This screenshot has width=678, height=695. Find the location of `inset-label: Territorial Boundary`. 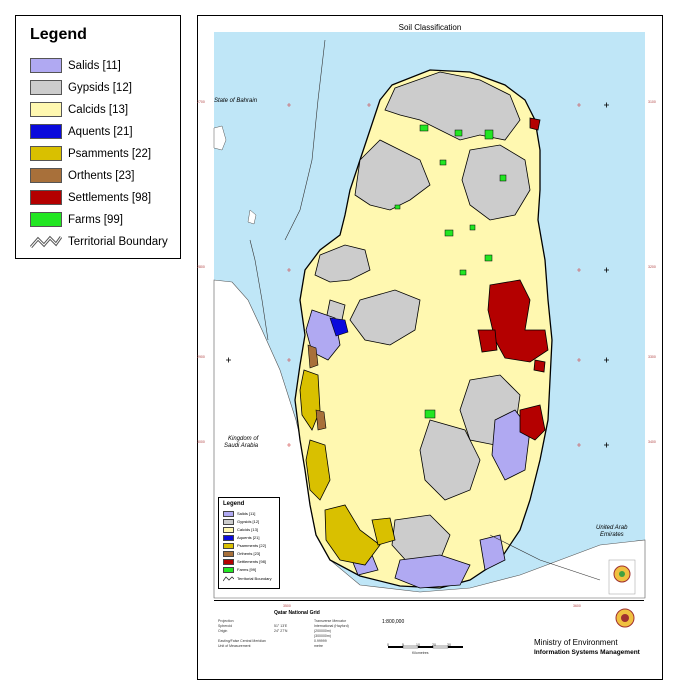

inset-label: Territorial Boundary is located at coordinates (254, 578).